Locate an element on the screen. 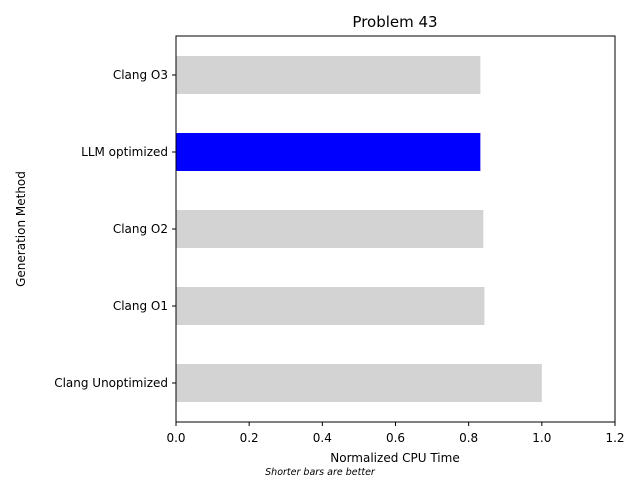 This screenshot has width=640, height=480. chart-note: Shorter bars are better is located at coordinates (320, 472).